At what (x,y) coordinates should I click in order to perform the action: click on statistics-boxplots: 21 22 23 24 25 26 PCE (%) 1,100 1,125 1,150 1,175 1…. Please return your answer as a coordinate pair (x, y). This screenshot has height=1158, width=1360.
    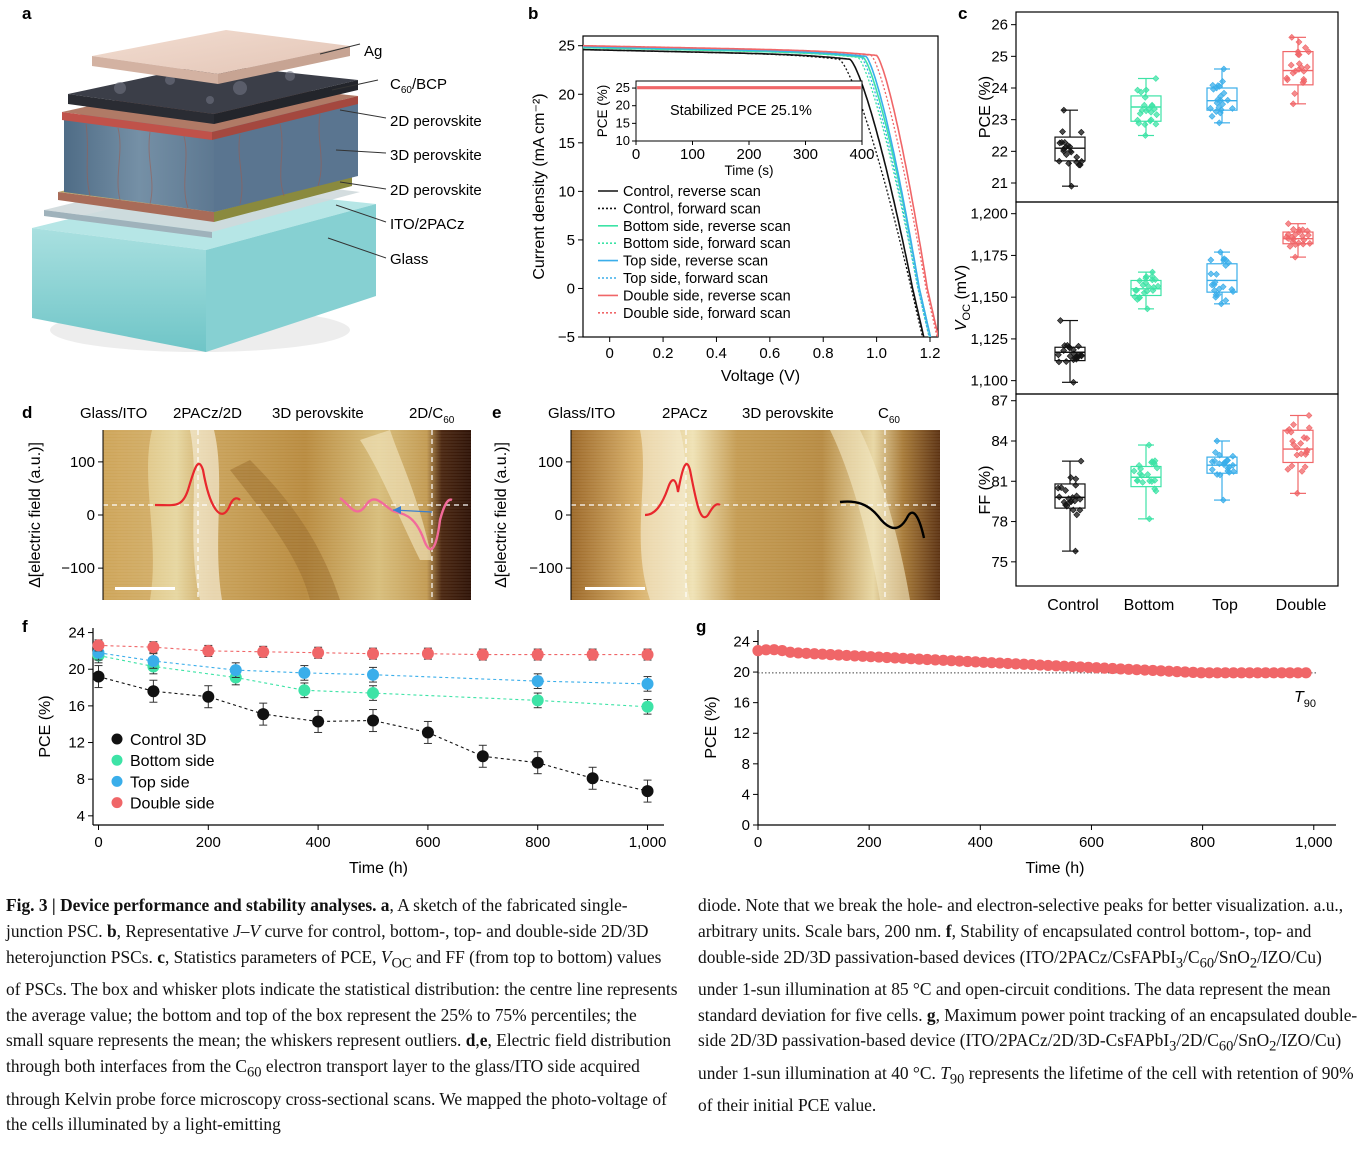
    Looking at the image, I should click on (1146, 312).